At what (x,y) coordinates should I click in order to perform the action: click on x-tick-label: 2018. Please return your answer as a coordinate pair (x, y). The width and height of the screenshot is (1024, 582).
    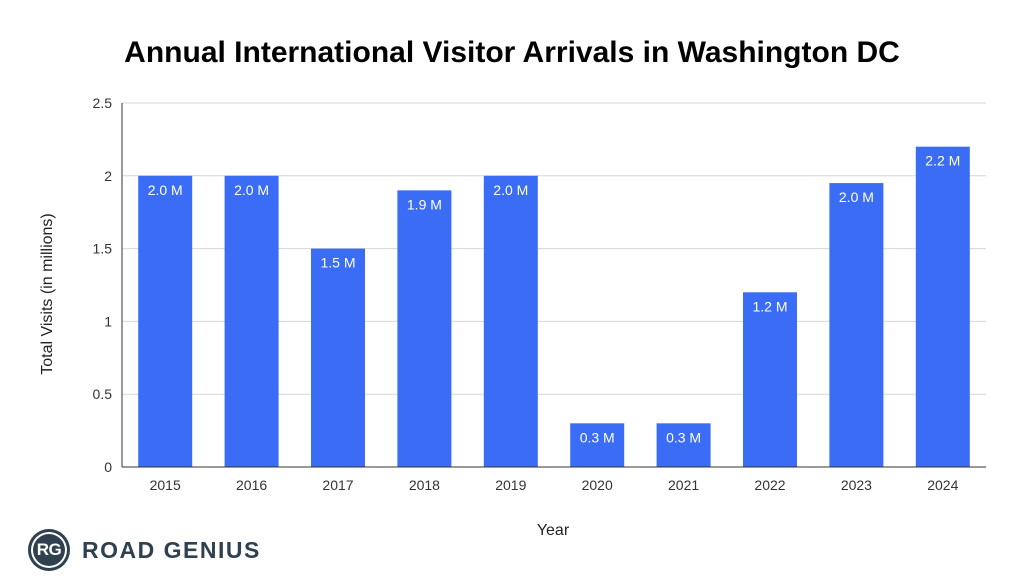
    Looking at the image, I should click on (424, 485).